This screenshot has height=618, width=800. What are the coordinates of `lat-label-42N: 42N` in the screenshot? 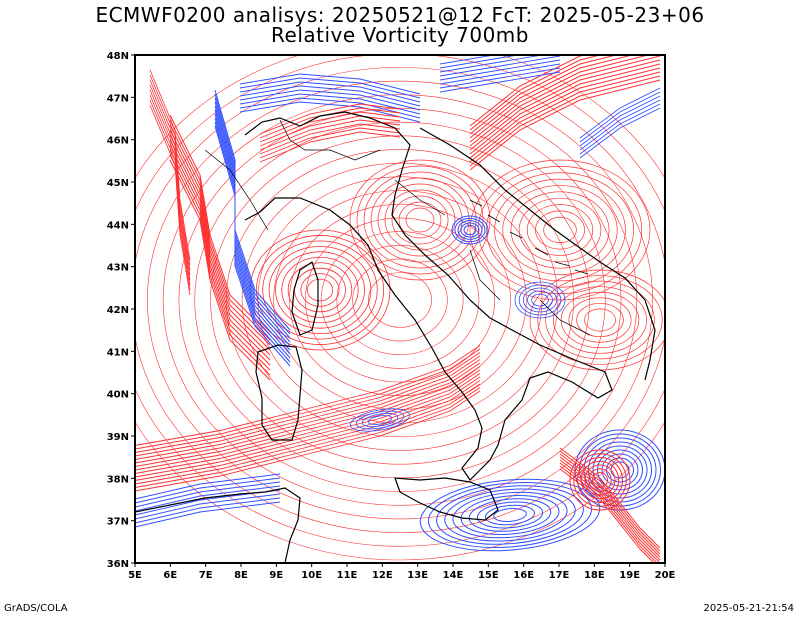 It's located at (118, 310).